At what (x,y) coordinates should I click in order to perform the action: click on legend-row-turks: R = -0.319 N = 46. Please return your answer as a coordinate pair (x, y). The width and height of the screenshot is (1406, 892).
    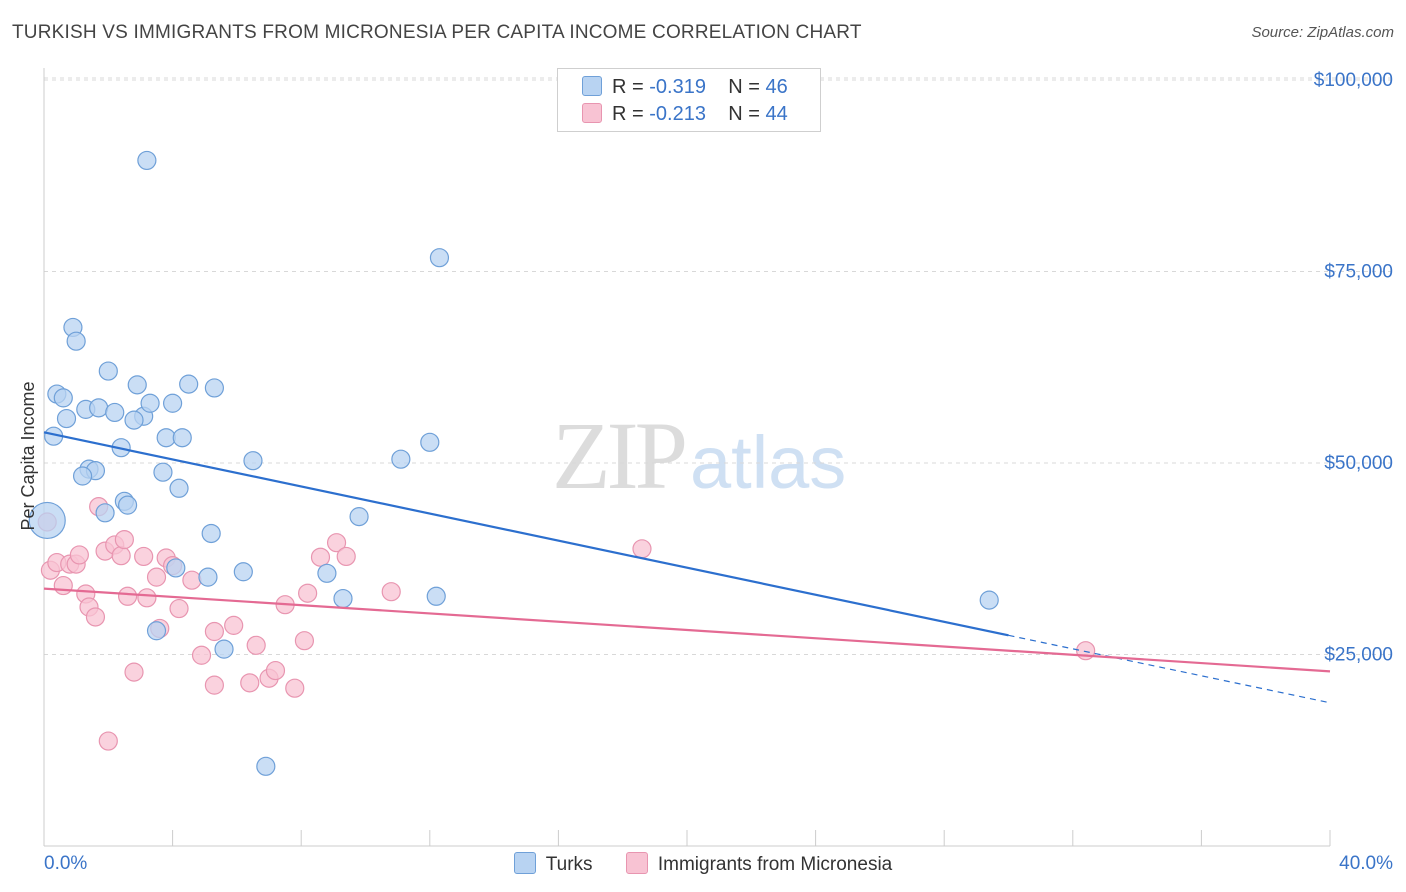
    Looking at the image, I should click on (685, 87).